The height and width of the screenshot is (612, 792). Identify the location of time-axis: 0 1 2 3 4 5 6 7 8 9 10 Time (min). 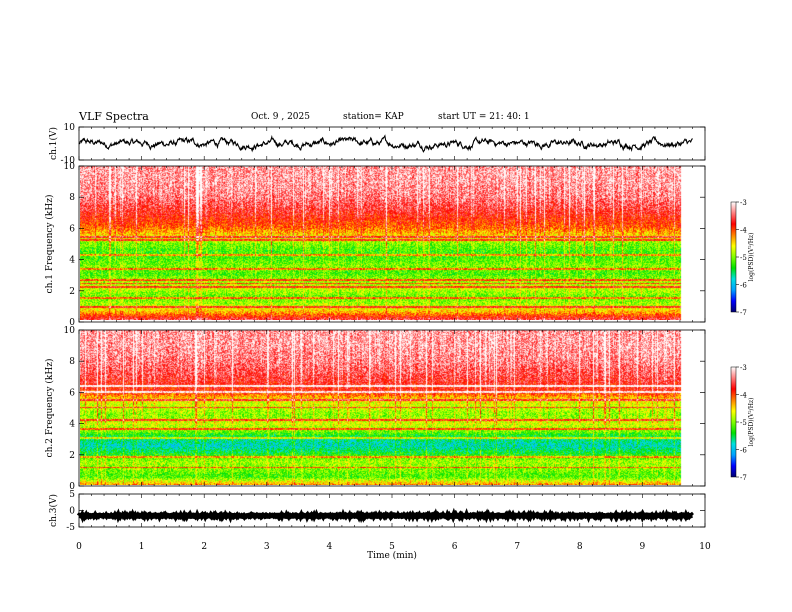
(393, 551).